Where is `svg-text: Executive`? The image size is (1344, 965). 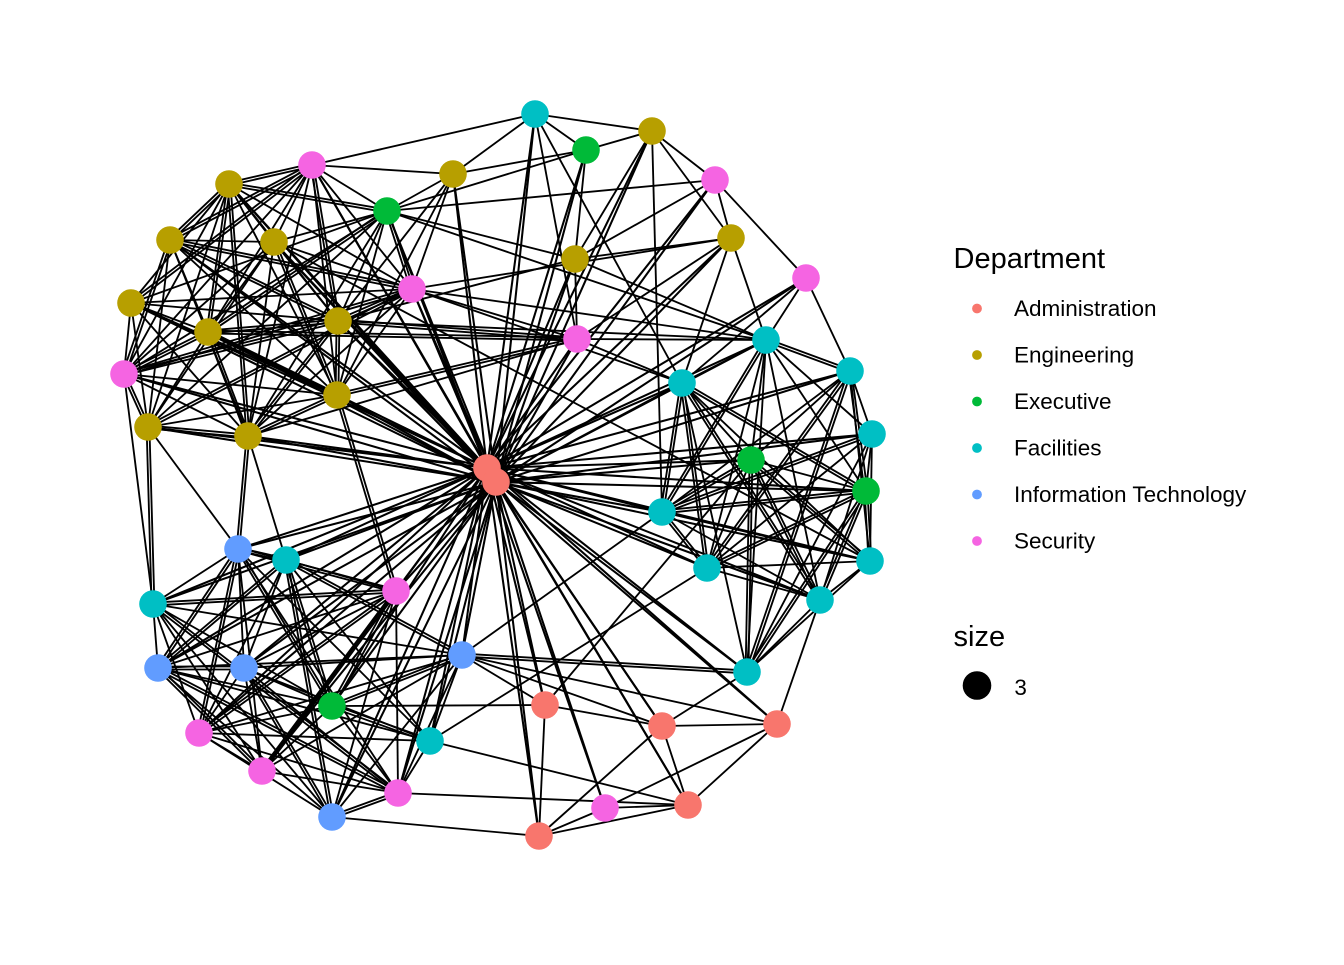 svg-text: Executive is located at coordinates (1063, 401).